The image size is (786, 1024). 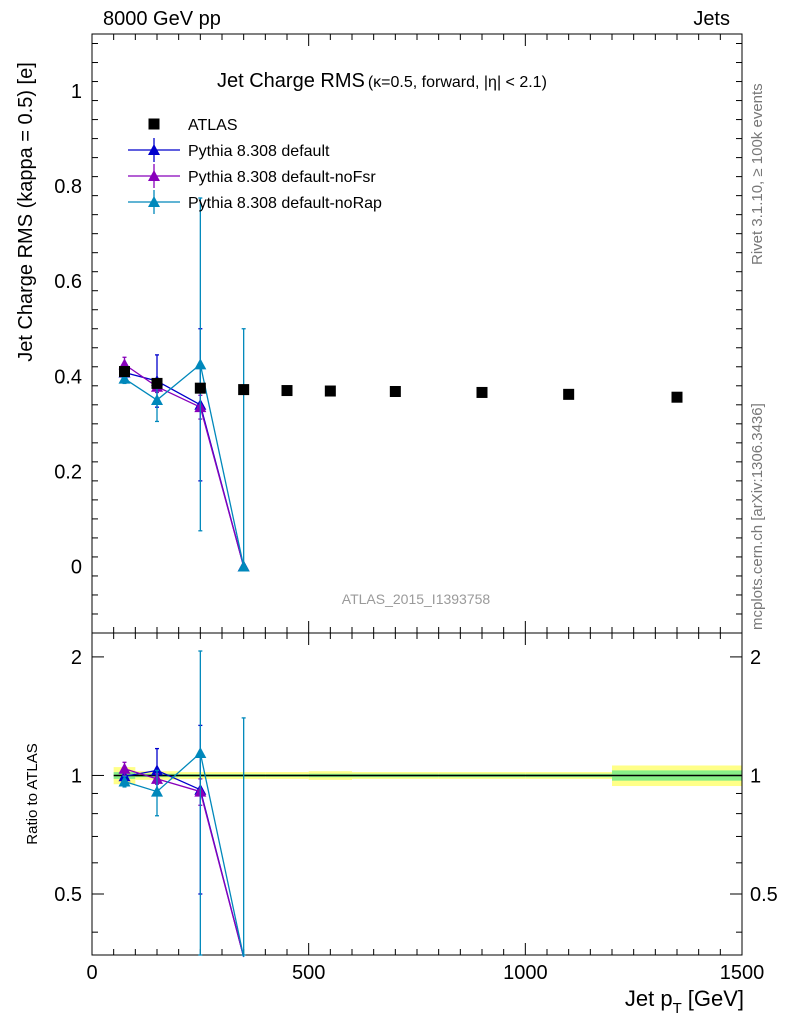 What do you see at coordinates (259, 151) in the screenshot?
I see `legend-label: Pythia 8.308 default` at bounding box center [259, 151].